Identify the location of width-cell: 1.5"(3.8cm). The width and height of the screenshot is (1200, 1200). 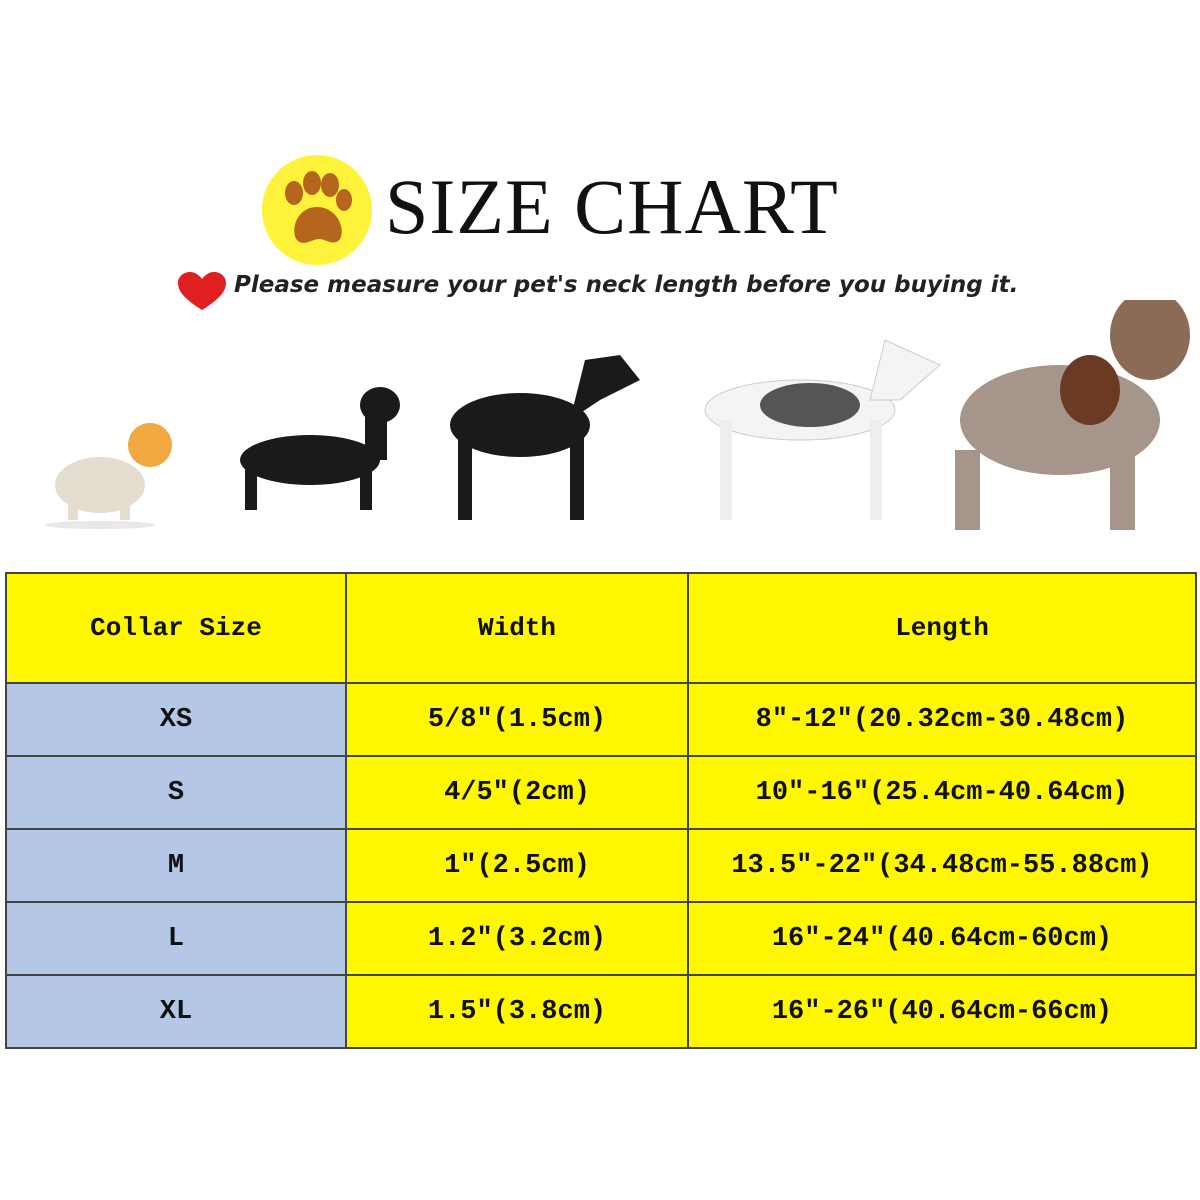
(517, 1011).